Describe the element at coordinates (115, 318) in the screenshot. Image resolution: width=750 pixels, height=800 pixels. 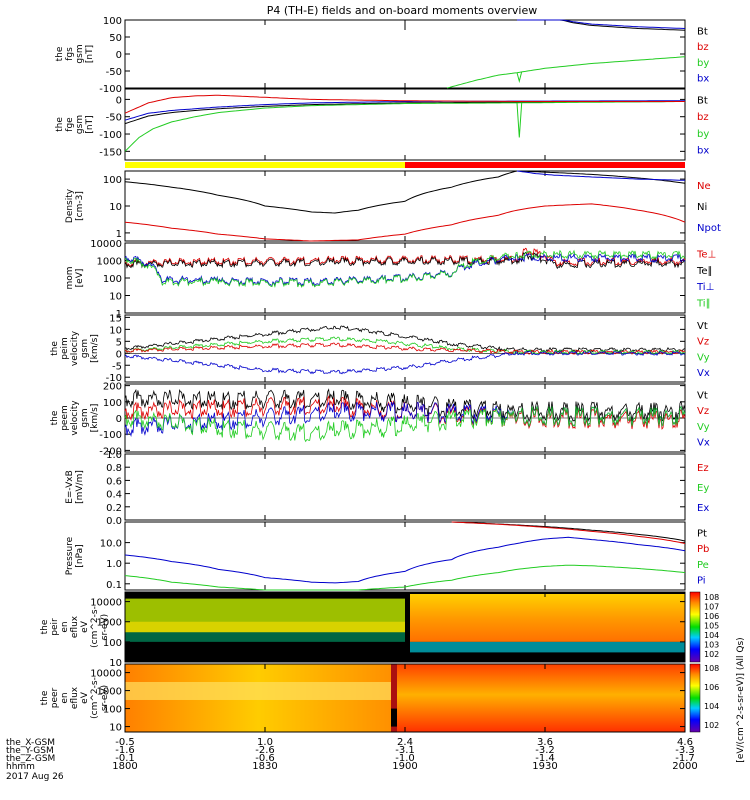
I see `y-tick-label: 15` at that location.